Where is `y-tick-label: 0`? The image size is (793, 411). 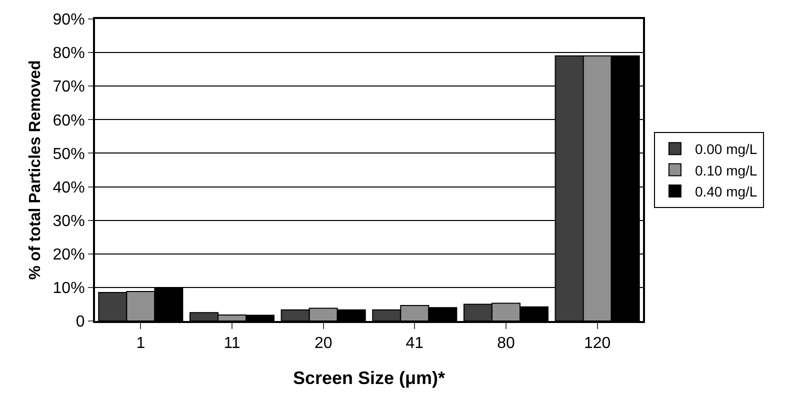 y-tick-label: 0 is located at coordinates (80, 322).